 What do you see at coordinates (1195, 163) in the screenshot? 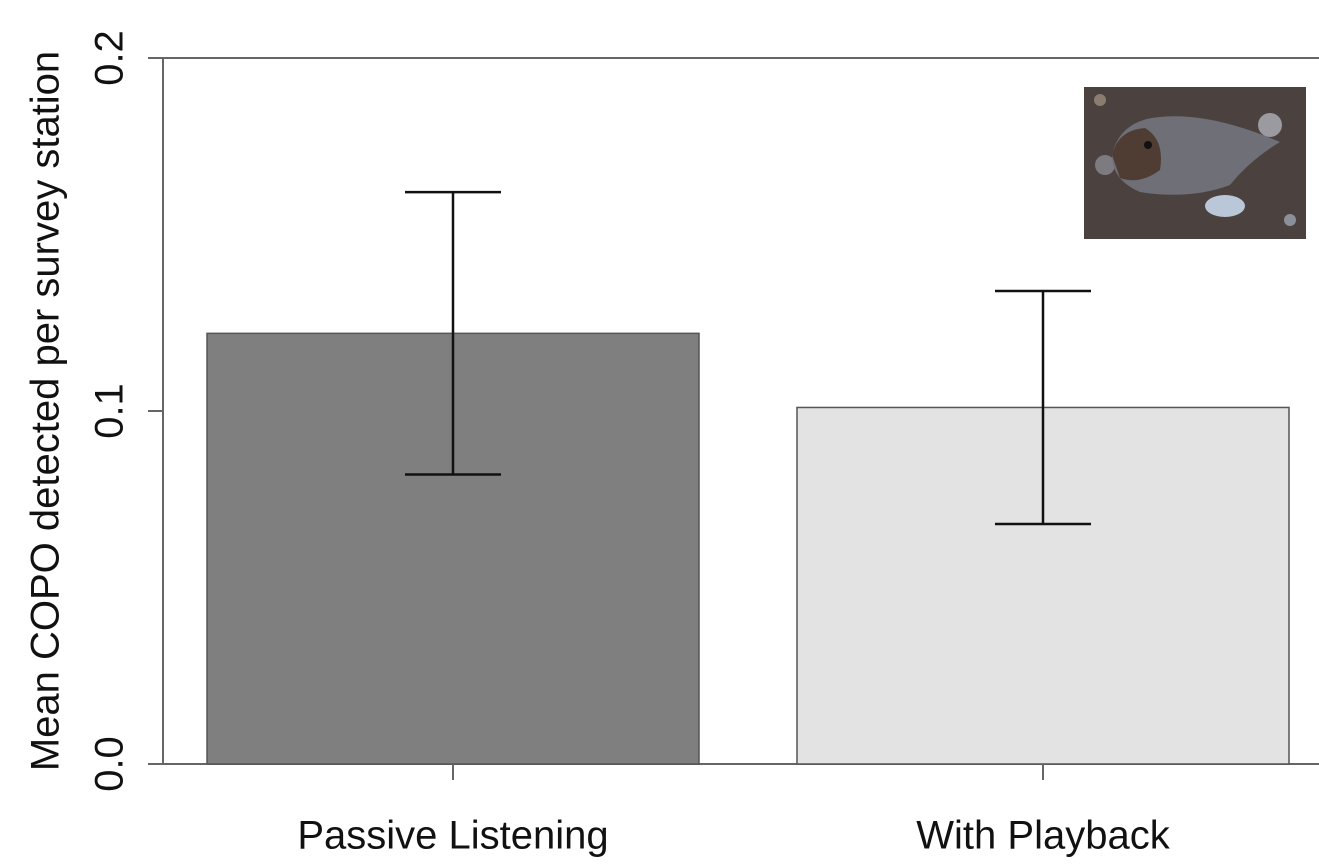
I see `inset-photo` at bounding box center [1195, 163].